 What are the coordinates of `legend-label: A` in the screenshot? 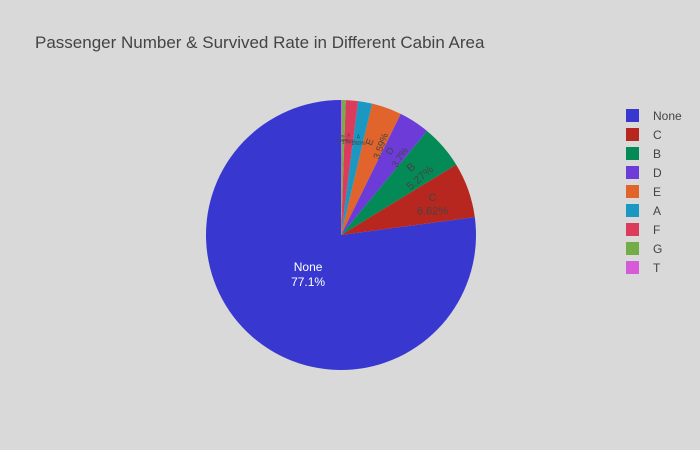 It's located at (657, 210).